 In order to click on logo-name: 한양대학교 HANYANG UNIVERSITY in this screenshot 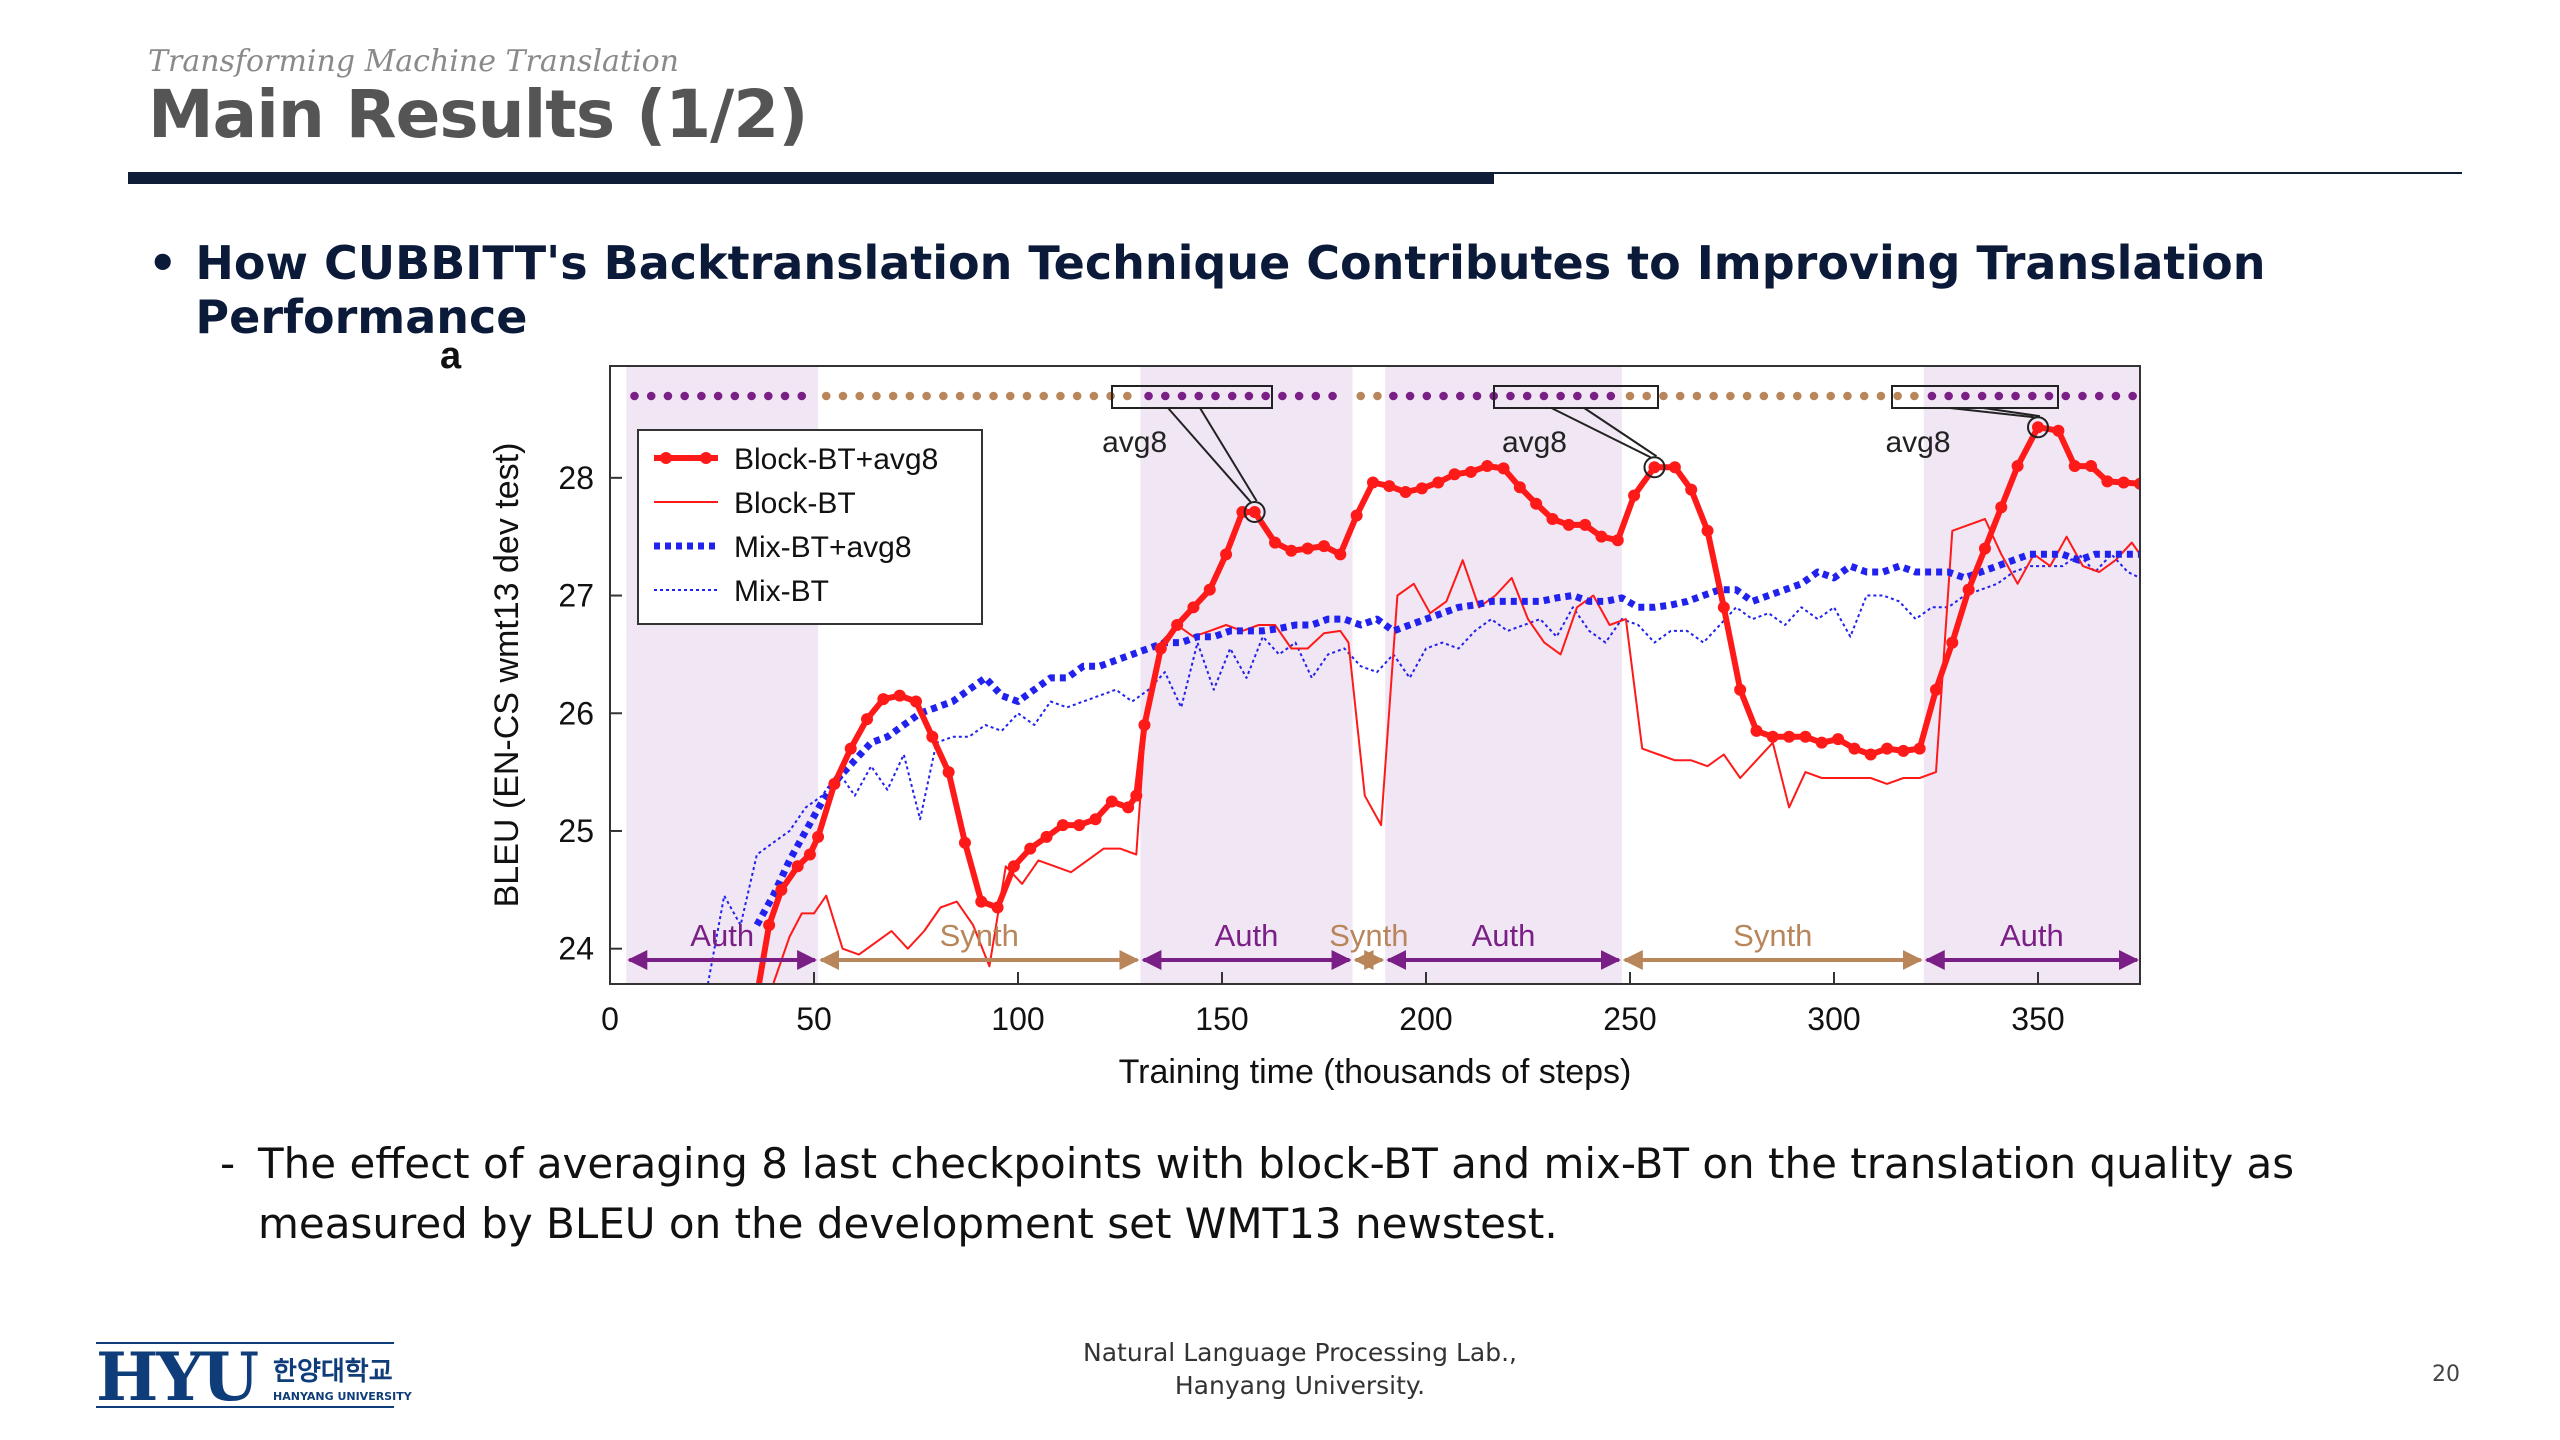, I will do `click(342, 1377)`.